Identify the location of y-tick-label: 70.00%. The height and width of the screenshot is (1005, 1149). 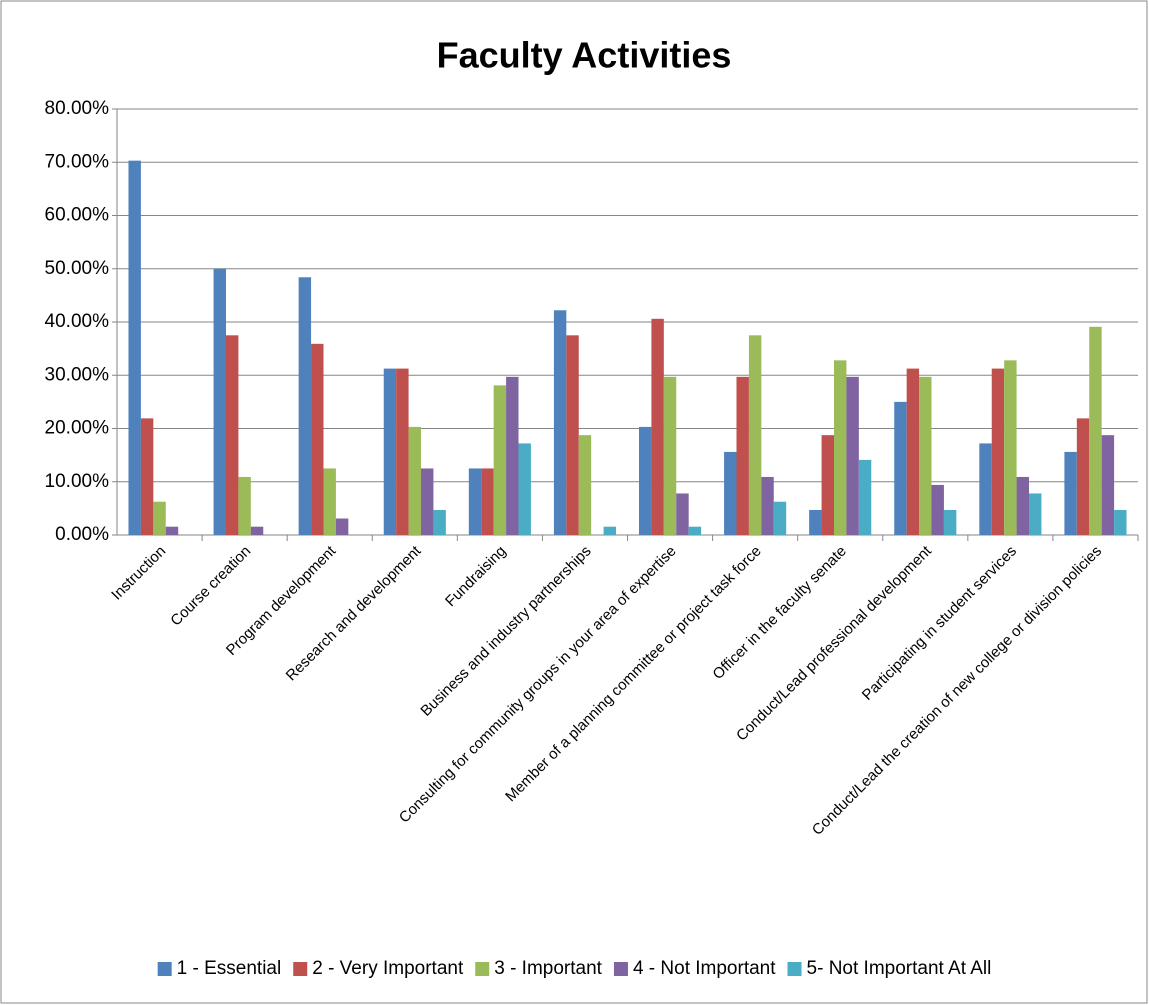
(77, 161).